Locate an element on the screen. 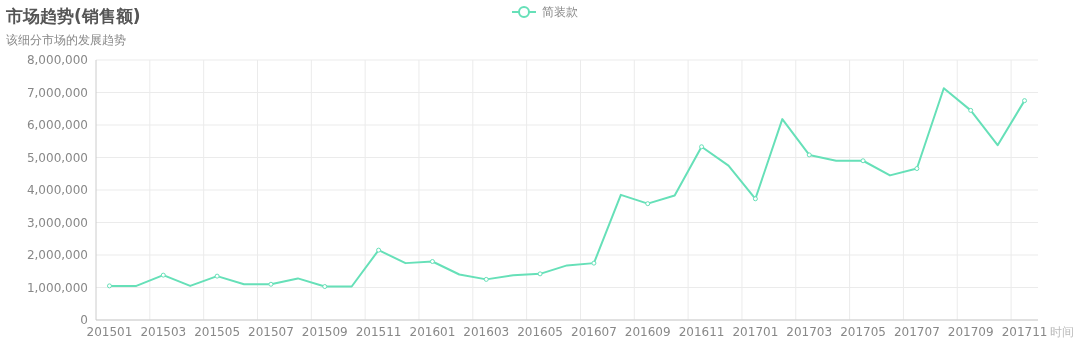 This screenshot has height=350, width=1080. chart-subtitle: 该细分市场的发展趋势 is located at coordinates (66, 40).